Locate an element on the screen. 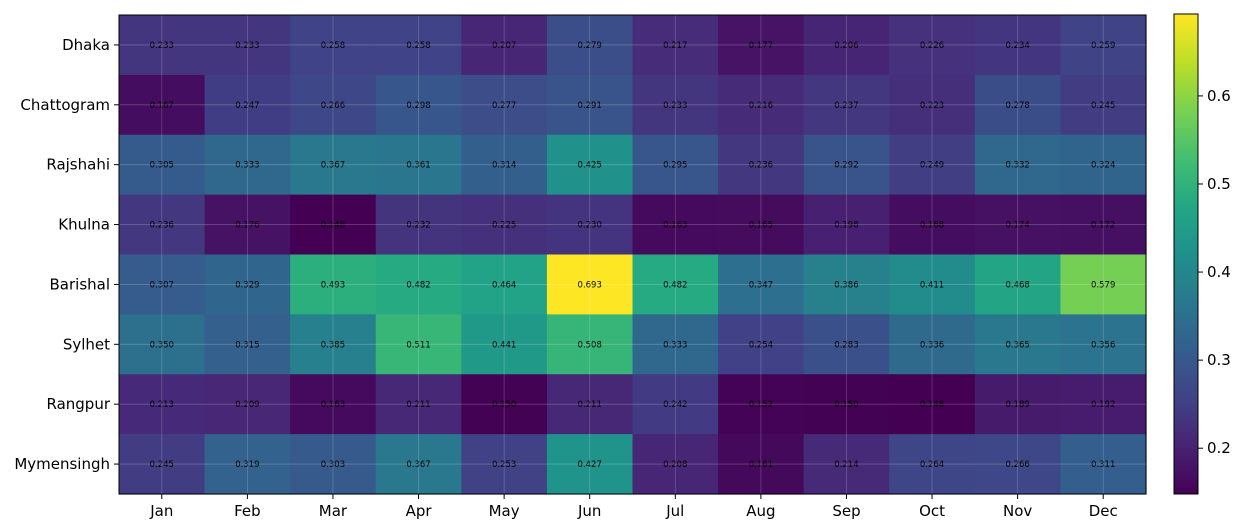 This screenshot has height=529, width=1241. cell-value-label: 0.385 is located at coordinates (333, 345).